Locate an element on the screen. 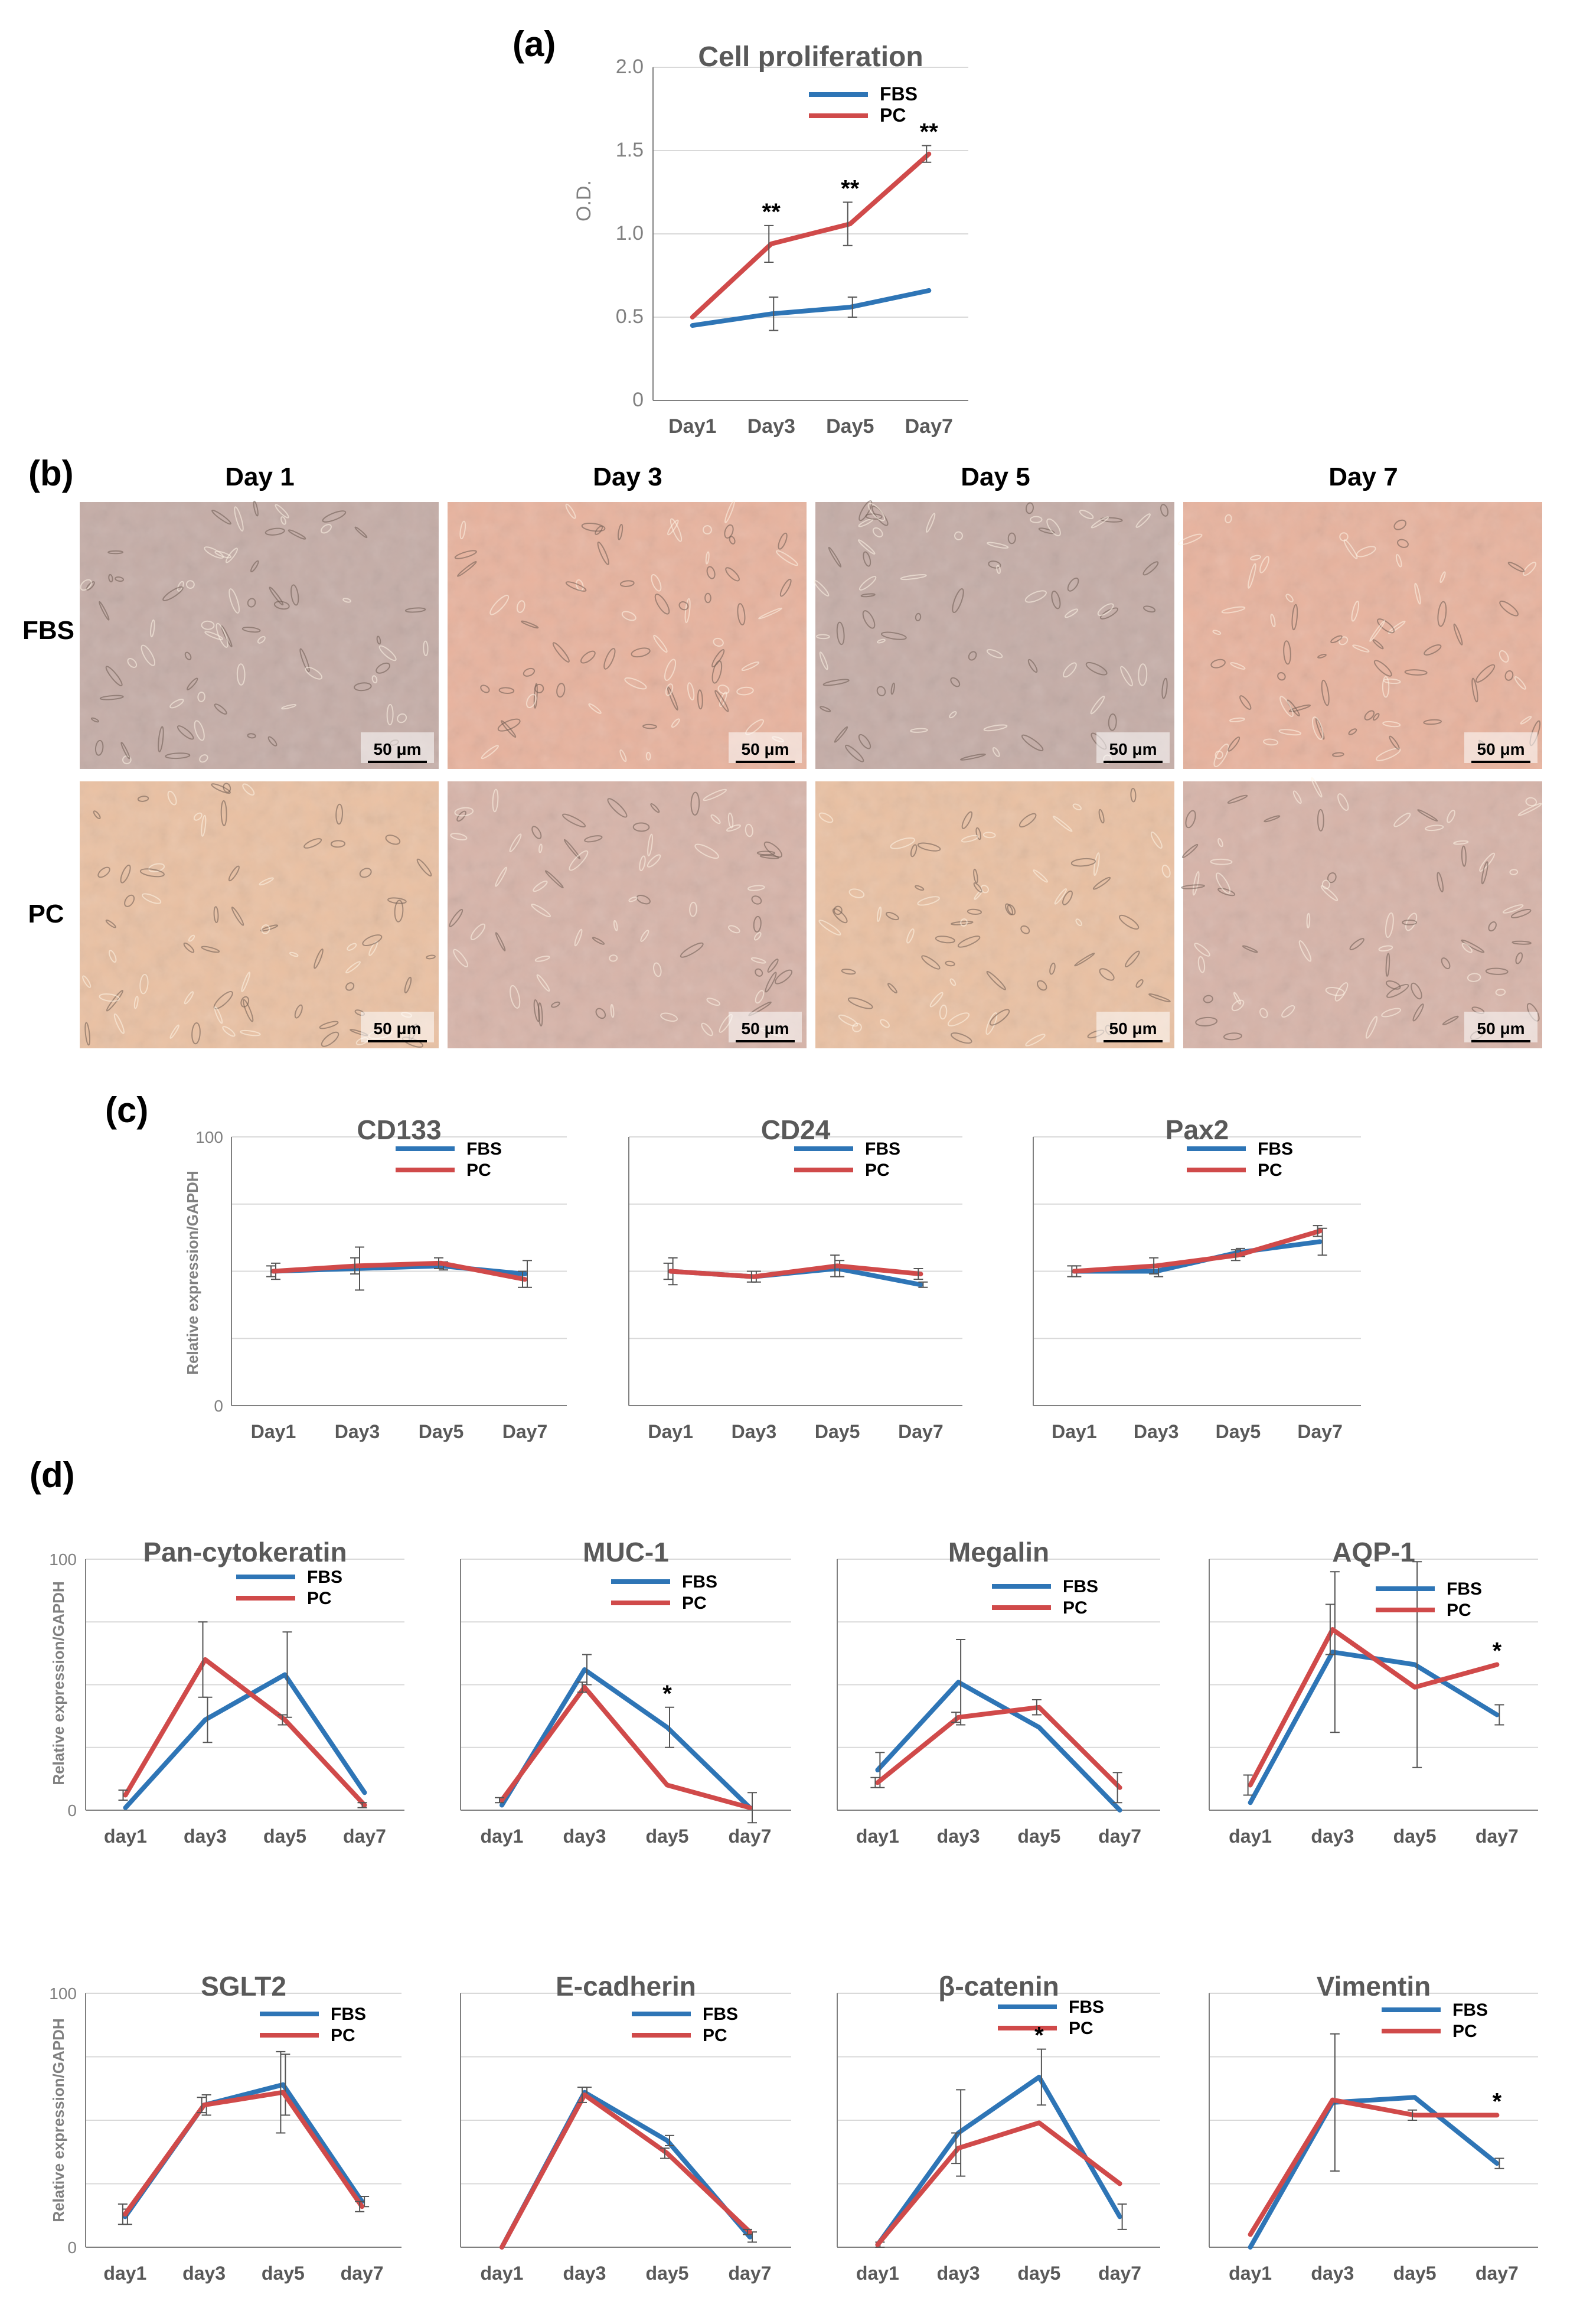 This screenshot has width=1580, height=2324. chart-d4: AQP-1 day1 day3 day5 day7 FBS PC * is located at coordinates (1373, 1692).